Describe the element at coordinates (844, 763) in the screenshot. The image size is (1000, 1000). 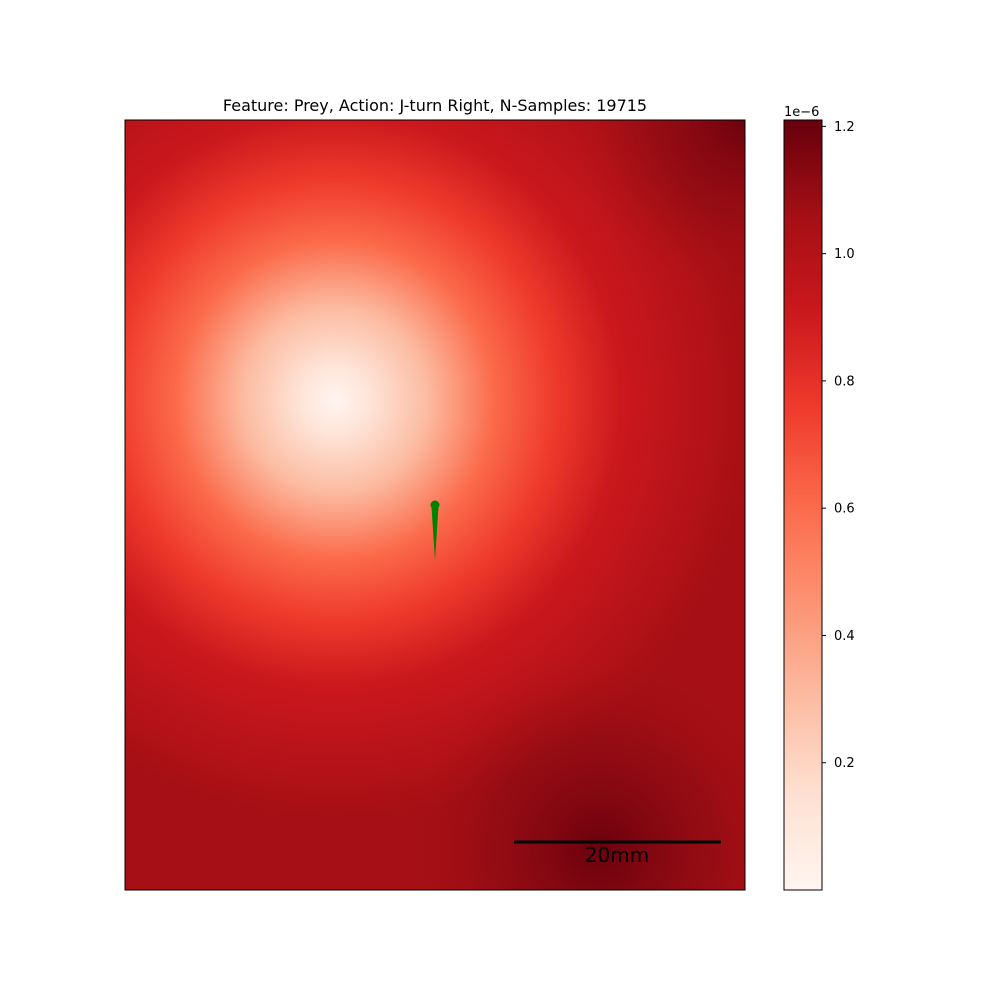
I see `colorbar-tick-label: 0.2` at that location.